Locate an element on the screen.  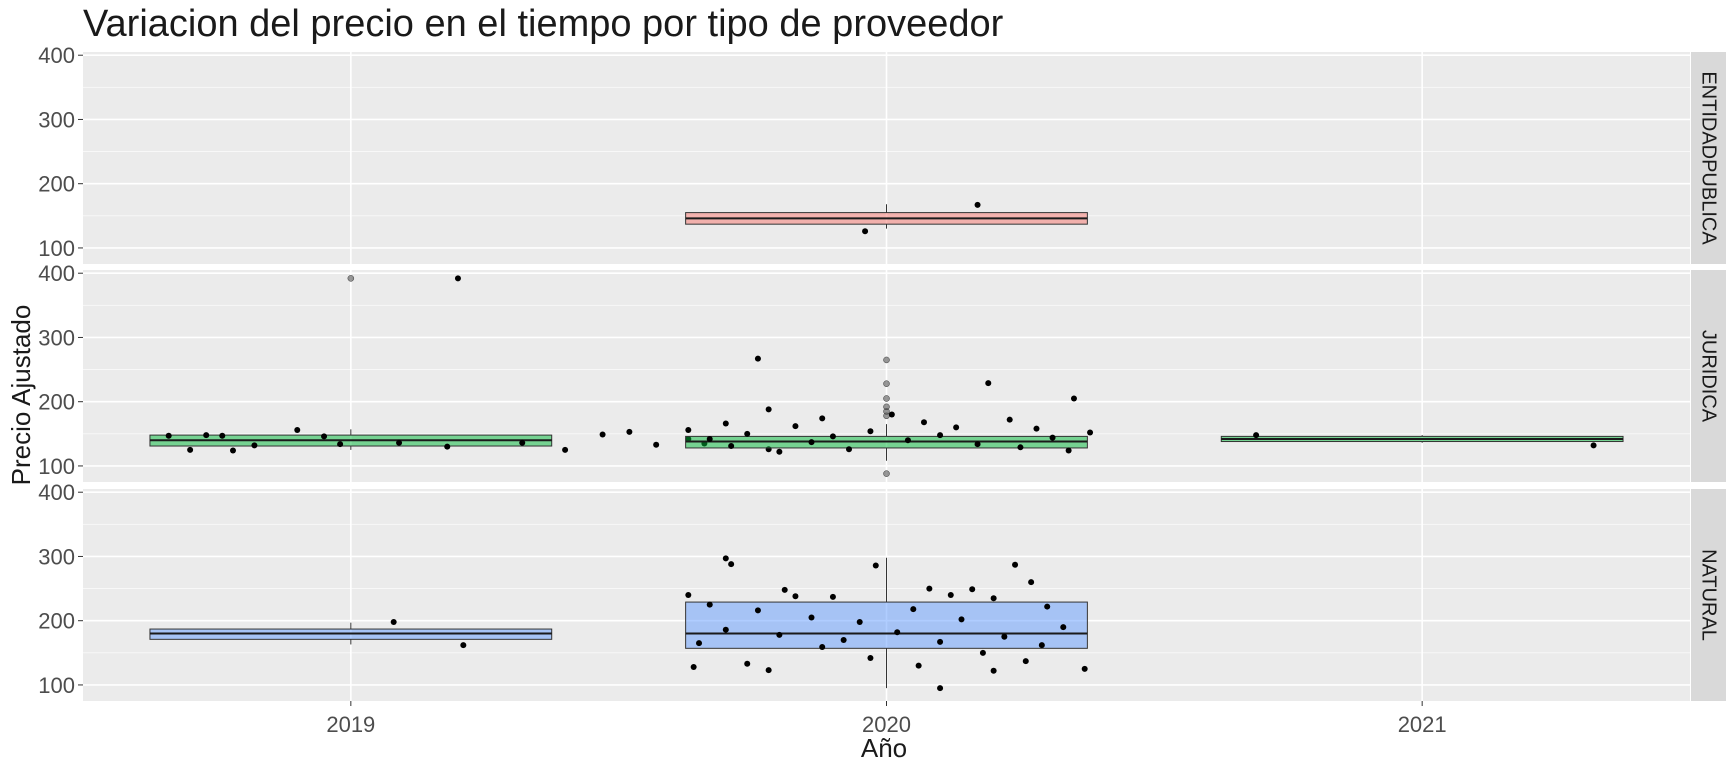
box-natural-2020 is located at coordinates (886, 623).